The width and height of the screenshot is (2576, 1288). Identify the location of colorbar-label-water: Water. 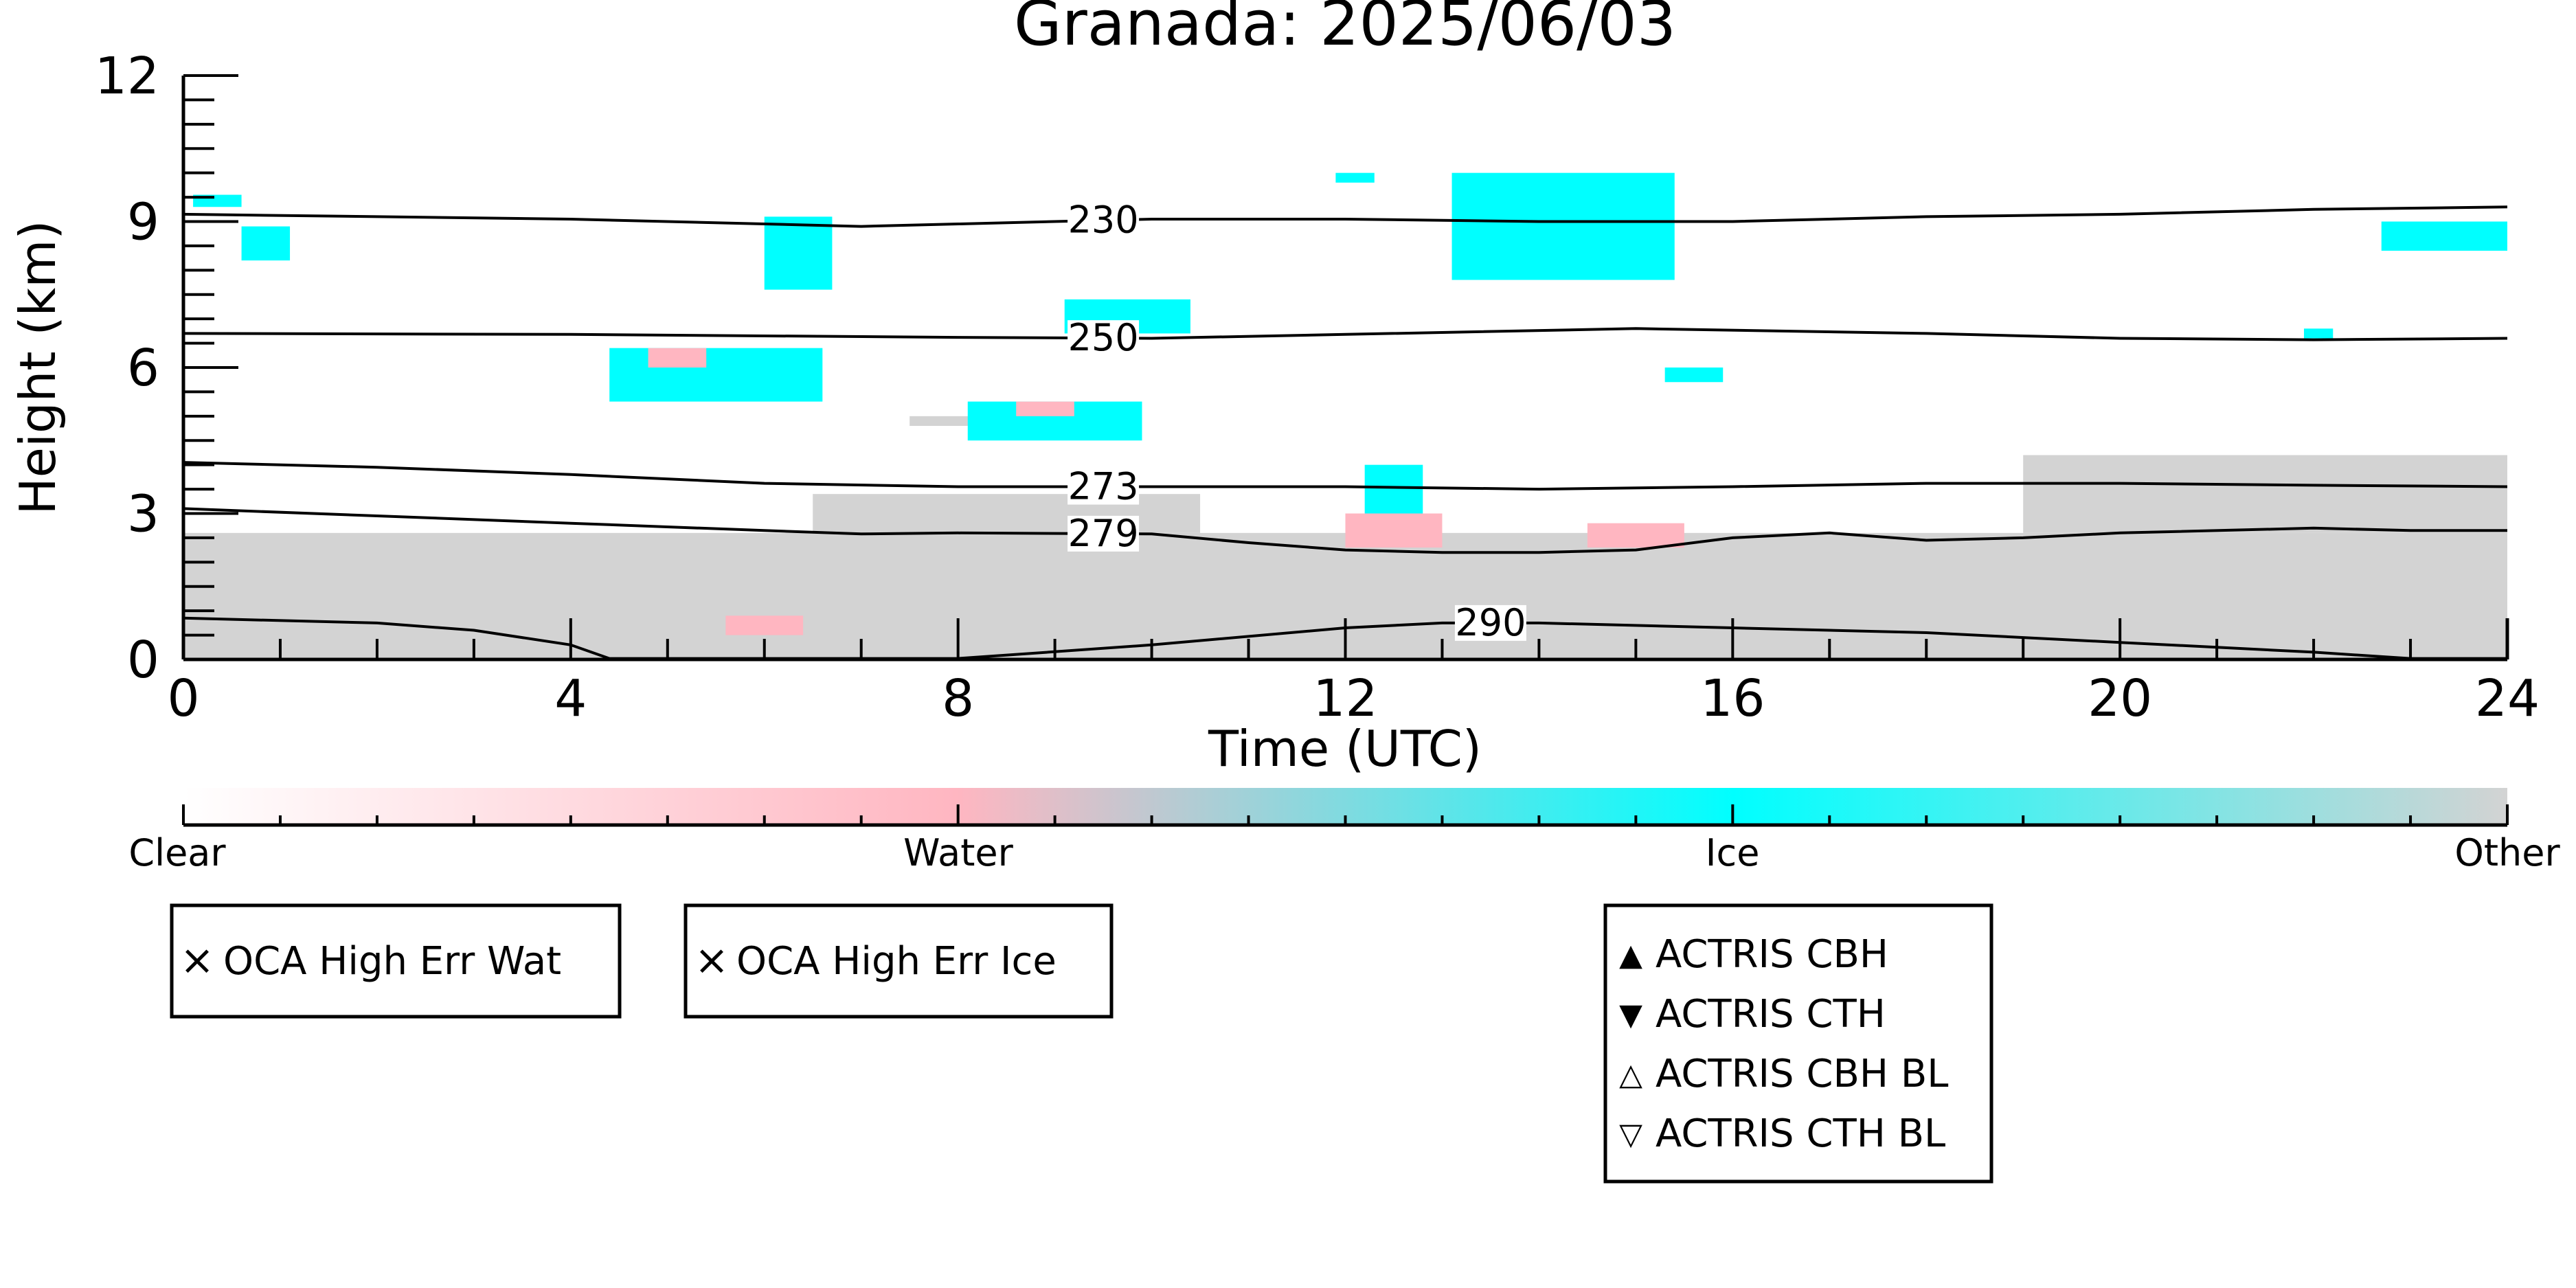
(958, 852).